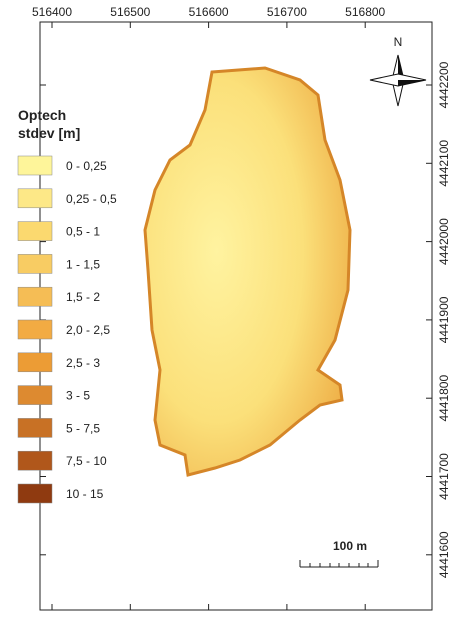  Describe the element at coordinates (83, 363) in the screenshot. I see `legend-label: 2,5 - 3` at that location.